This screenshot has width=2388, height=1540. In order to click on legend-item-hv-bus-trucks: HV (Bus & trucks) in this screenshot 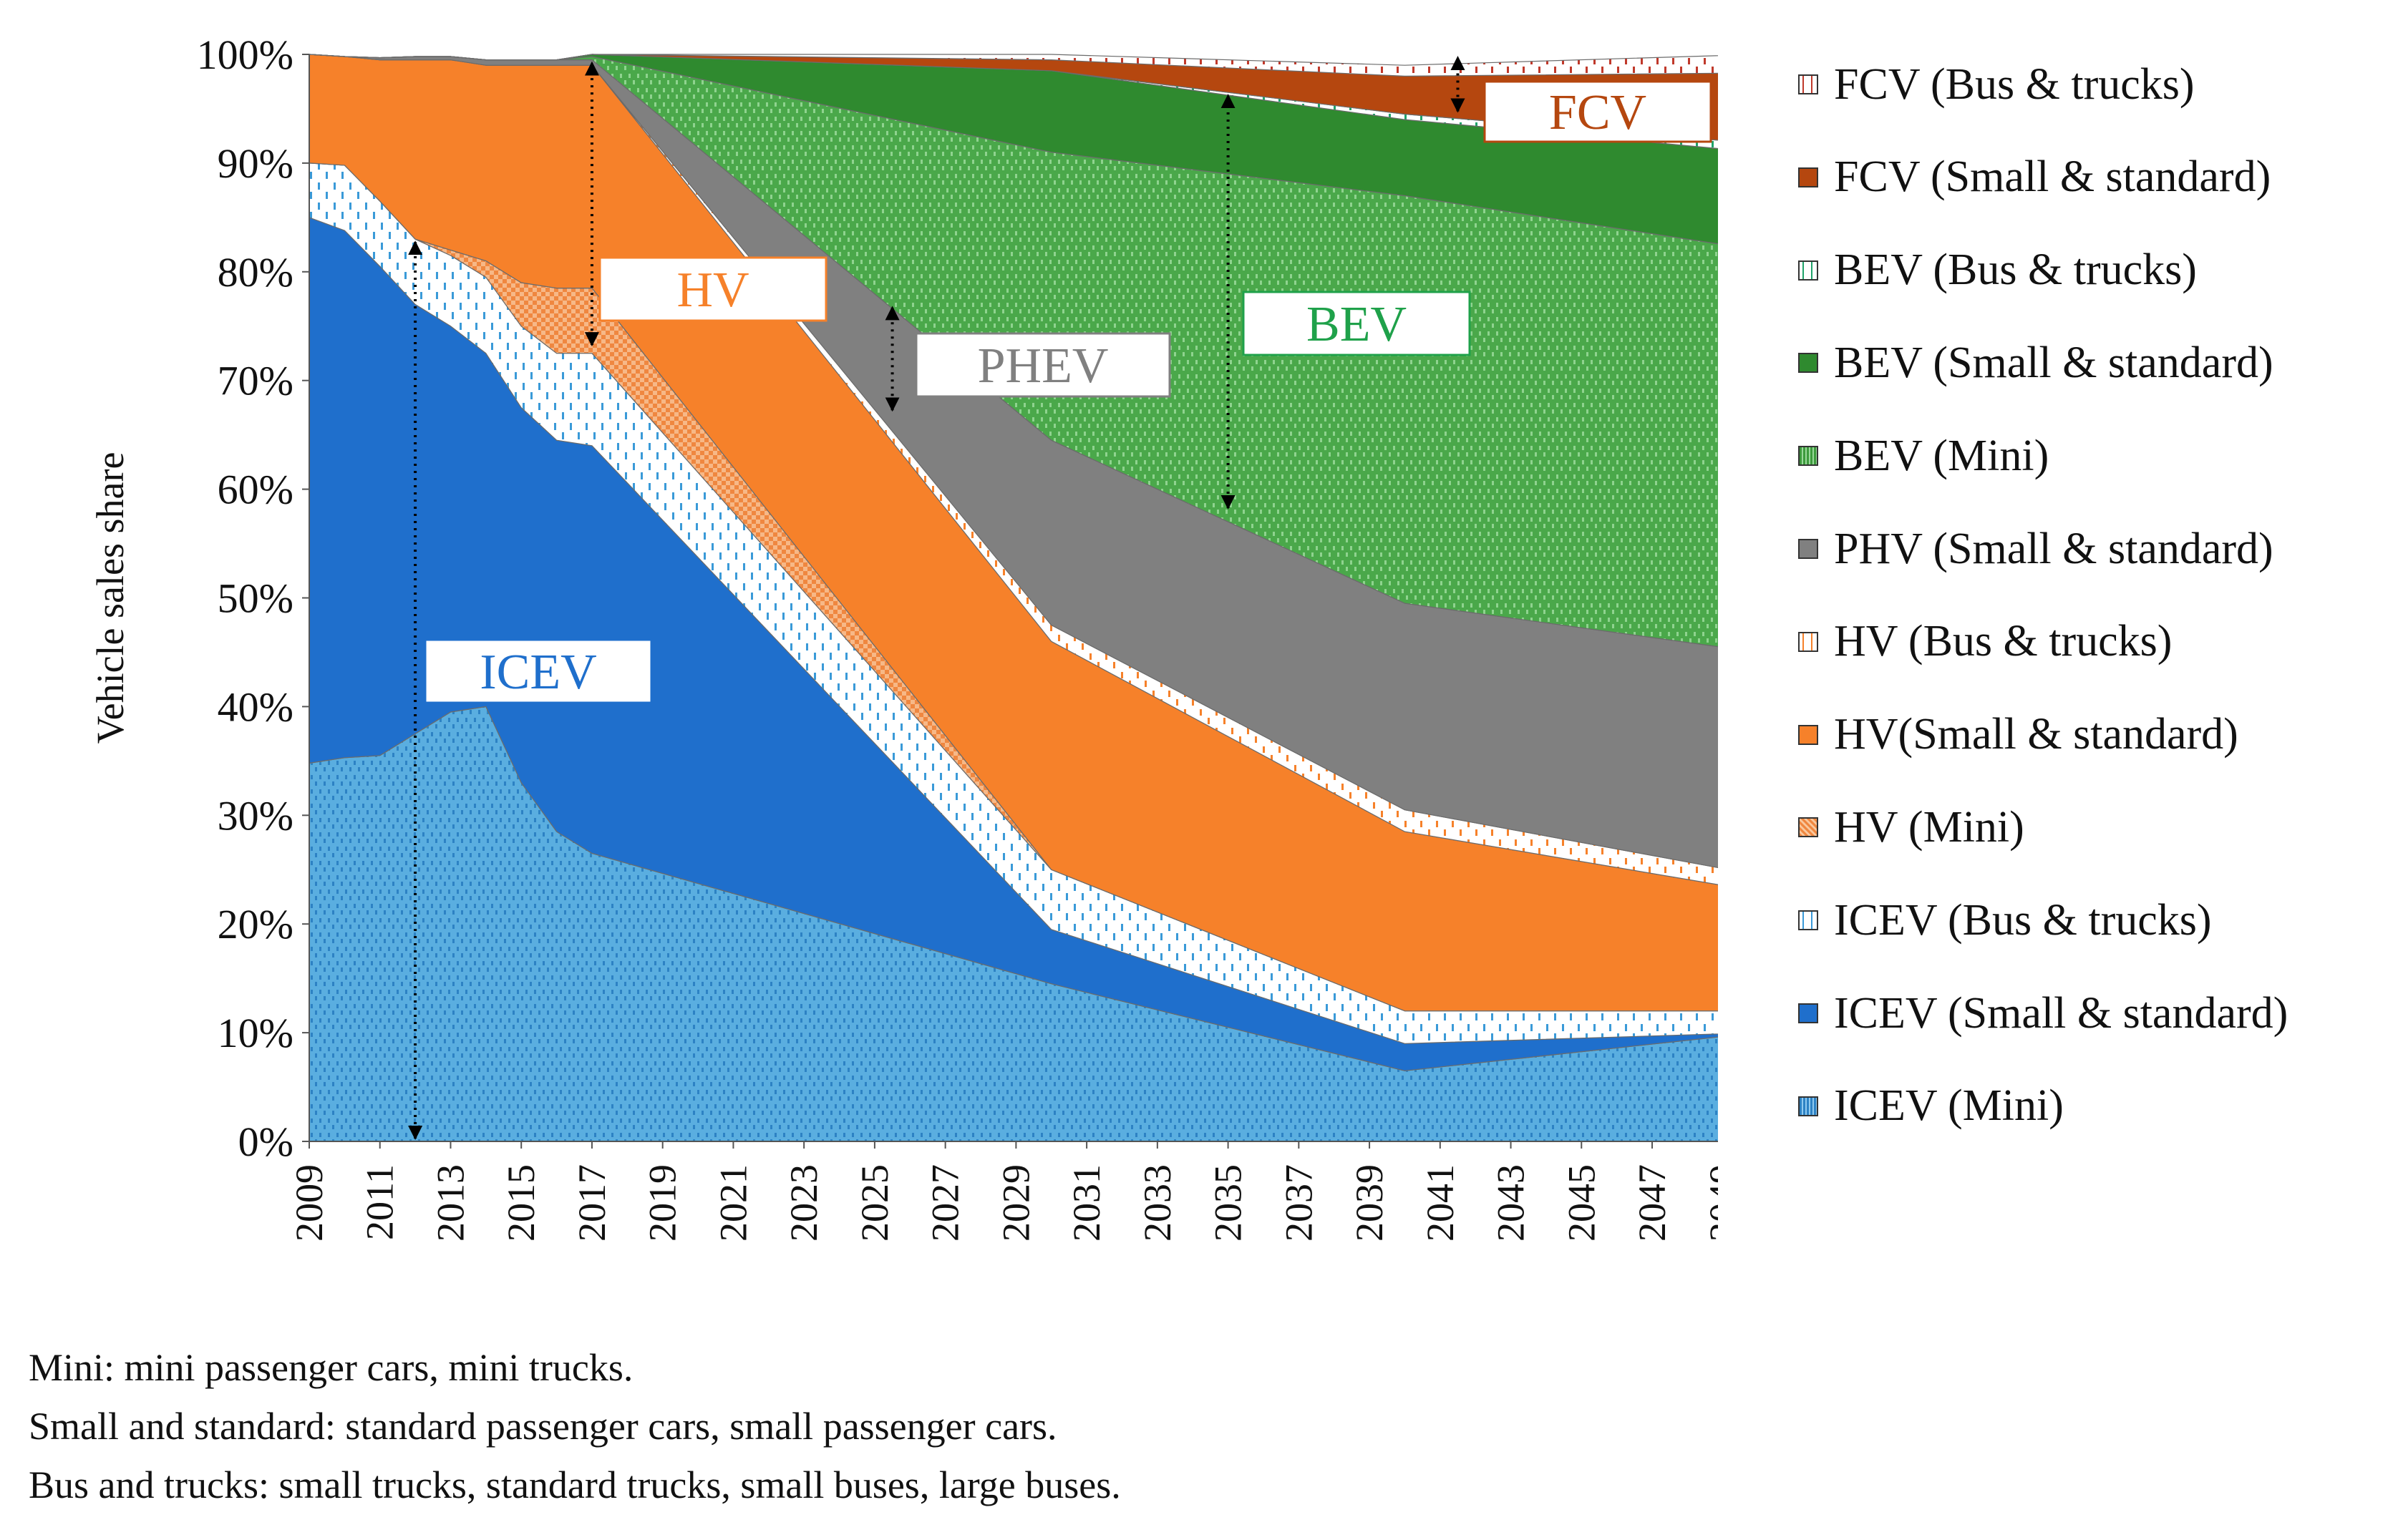, I will do `click(1985, 642)`.